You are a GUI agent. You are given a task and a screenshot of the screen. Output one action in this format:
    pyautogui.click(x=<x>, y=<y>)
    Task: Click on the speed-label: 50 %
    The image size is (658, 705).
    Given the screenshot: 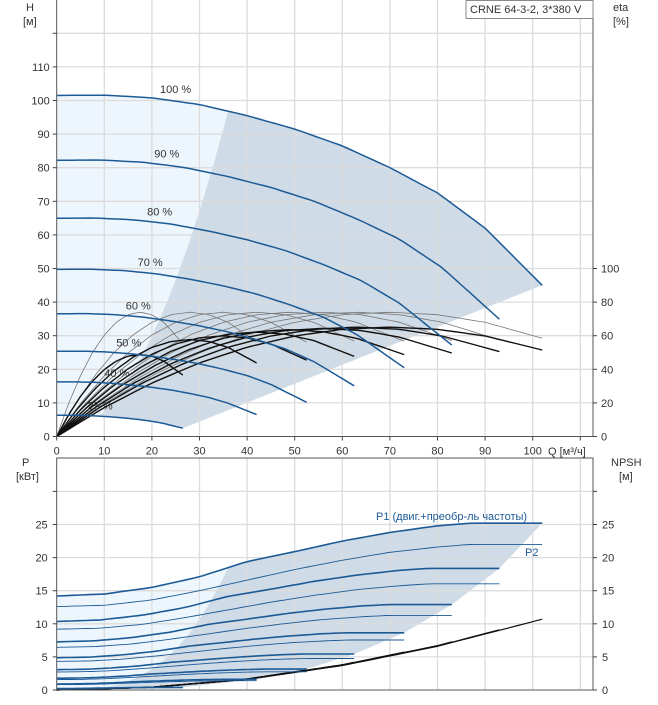 What is the action you would take?
    pyautogui.click(x=128, y=344)
    